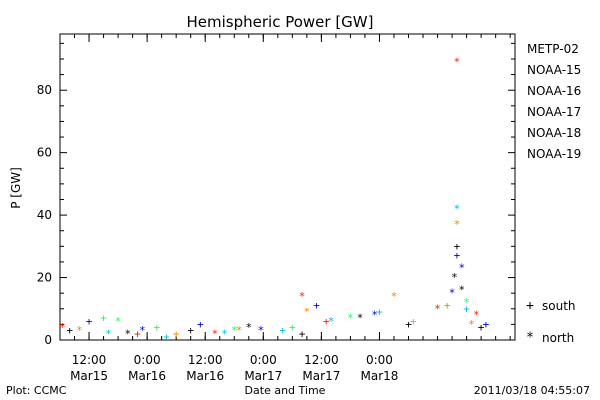  Describe the element at coordinates (89, 376) in the screenshot. I see `x-tick-label-date: Mar15` at that location.